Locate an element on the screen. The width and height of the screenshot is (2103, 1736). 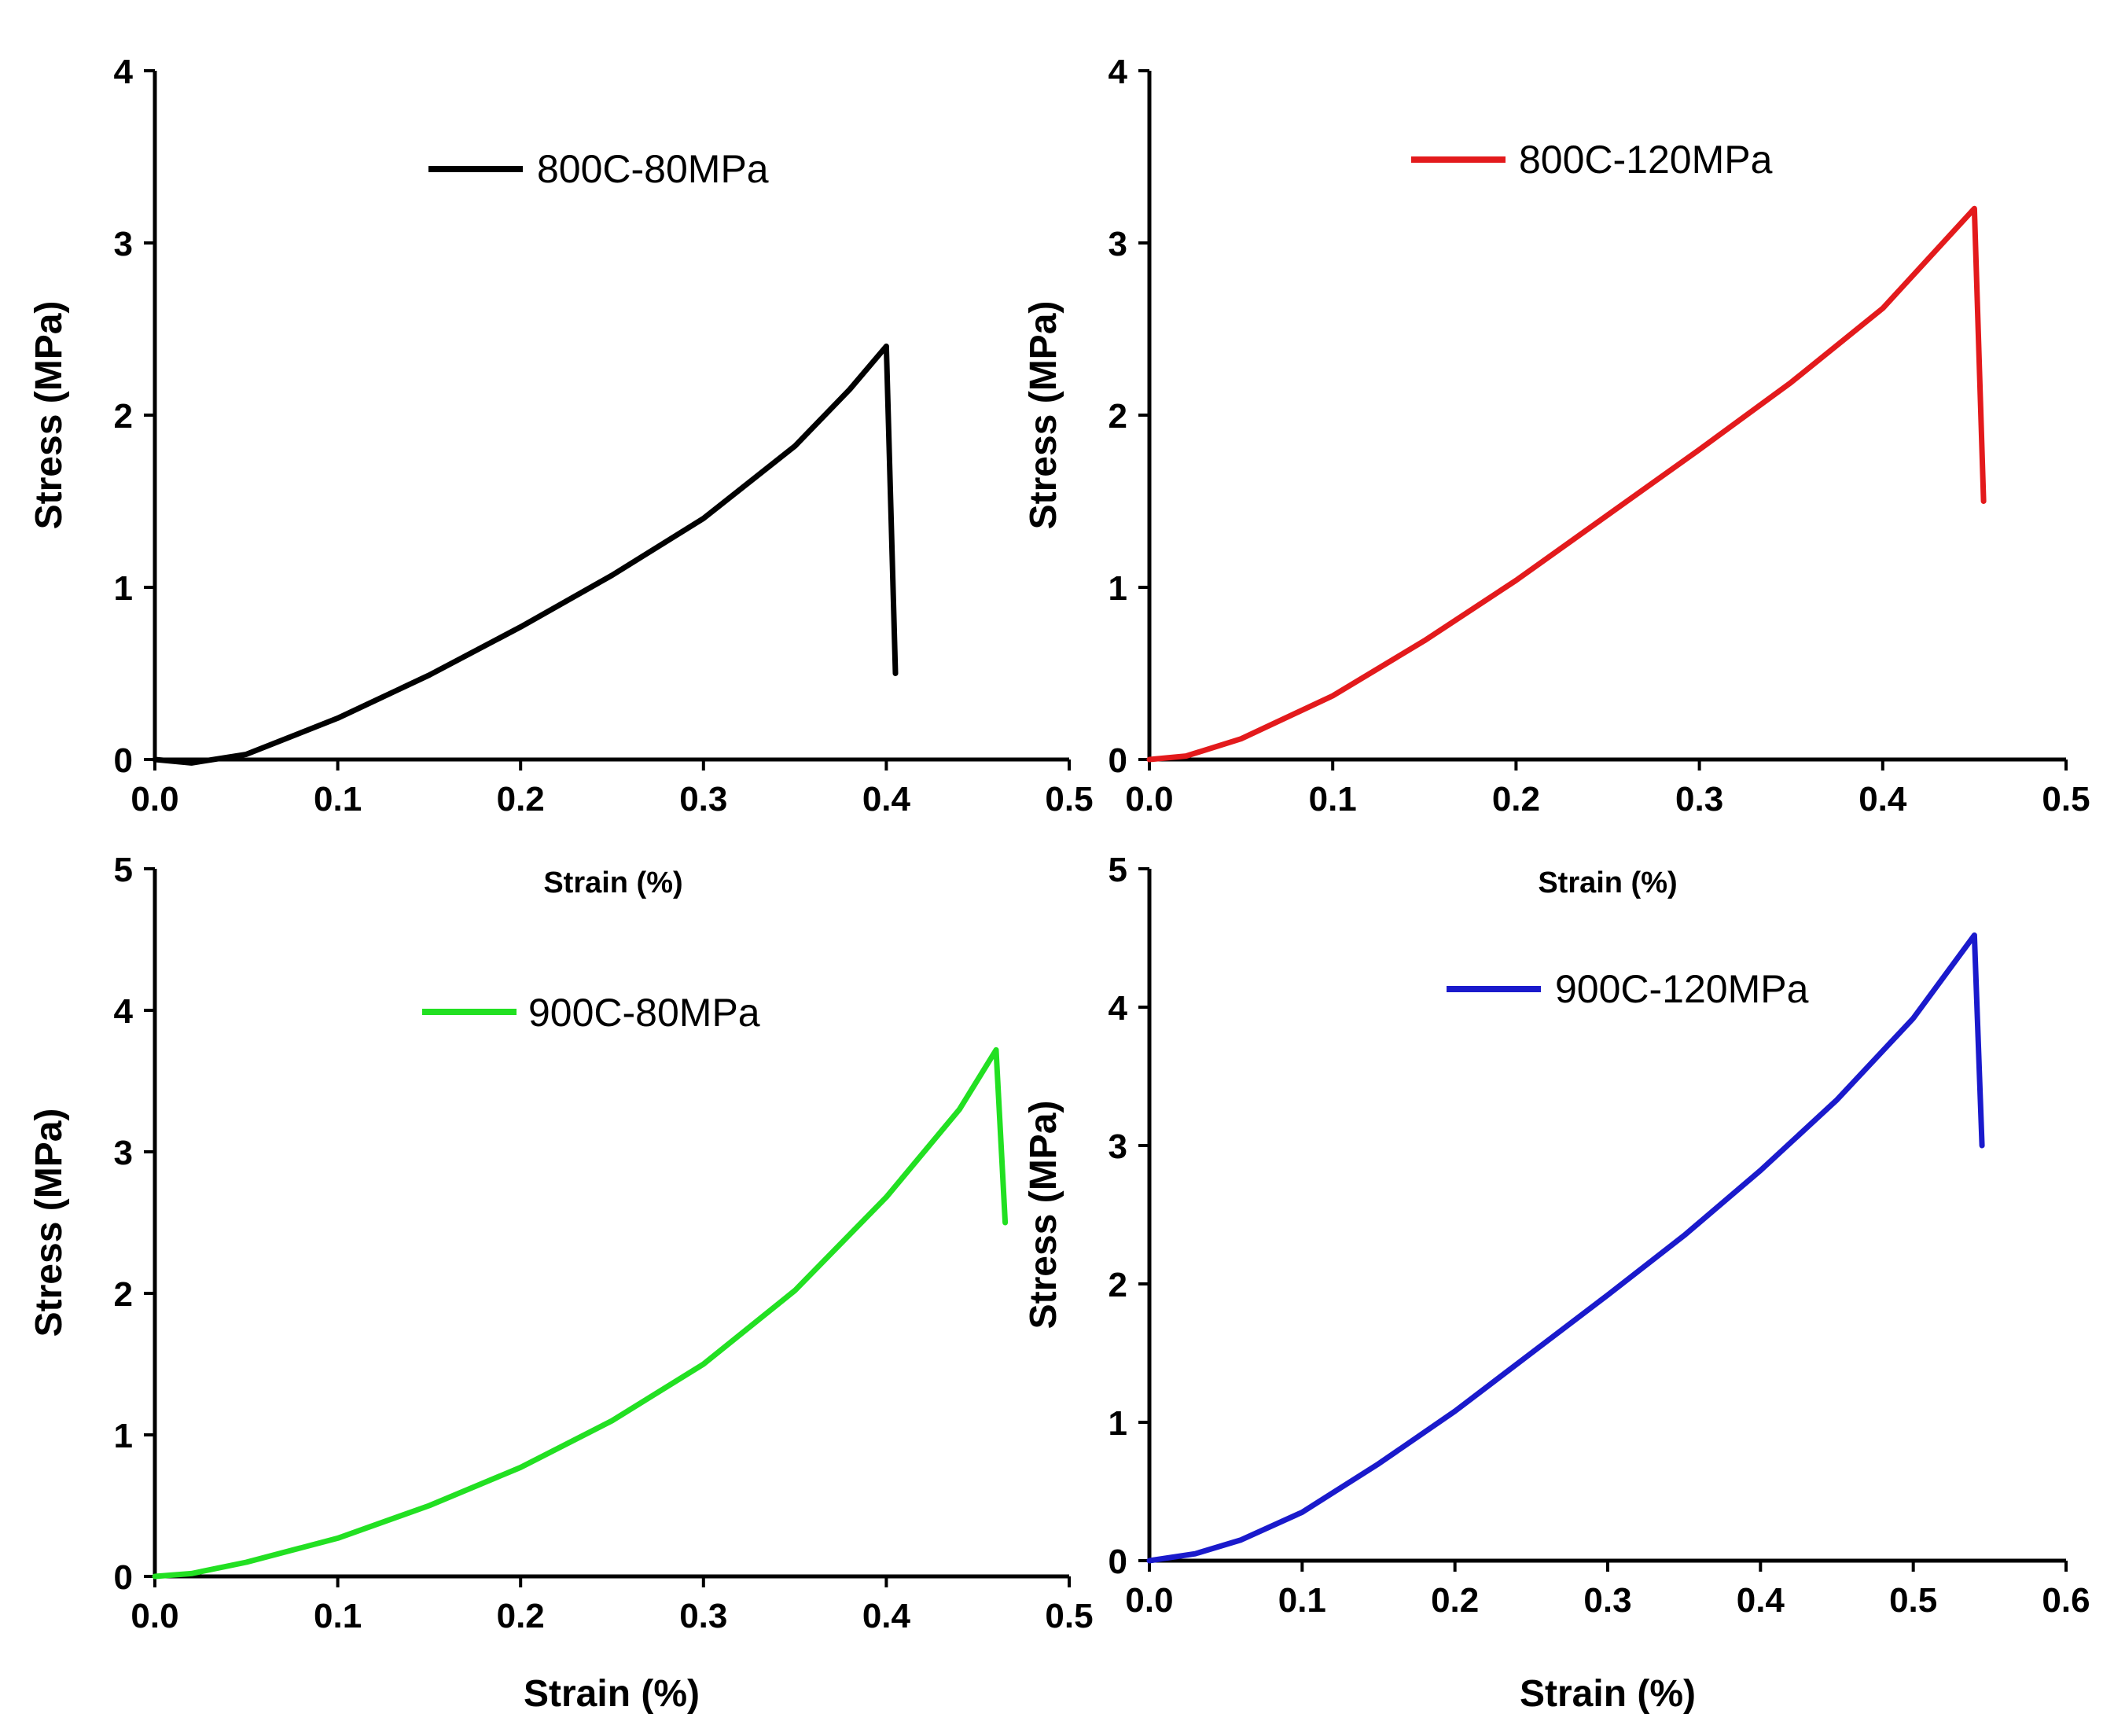
legend-label: 800C-120MPa is located at coordinates (1646, 160).